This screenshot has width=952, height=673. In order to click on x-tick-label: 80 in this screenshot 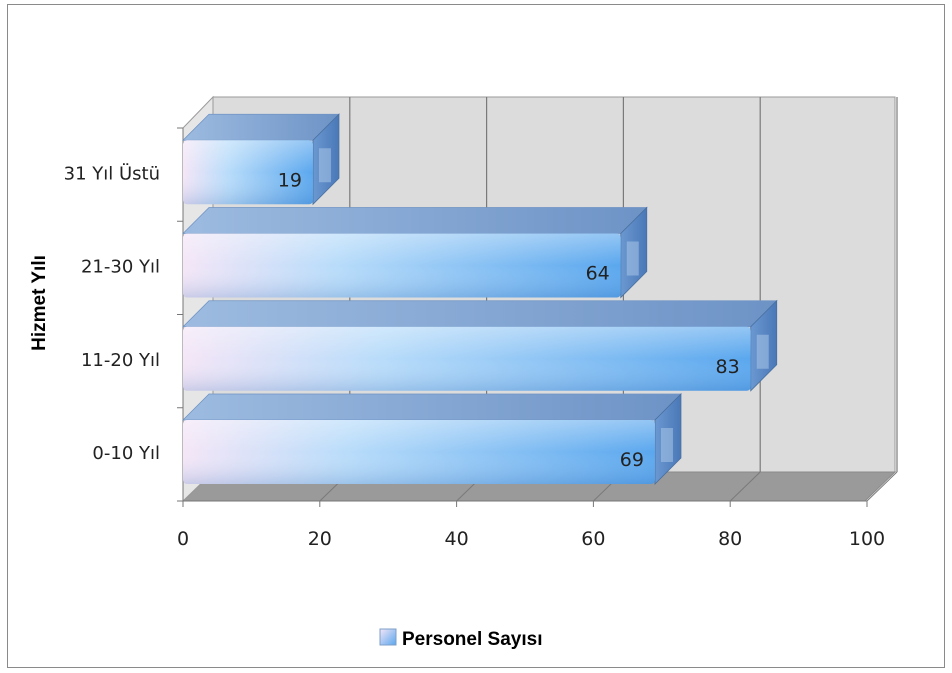, I will do `click(730, 539)`.